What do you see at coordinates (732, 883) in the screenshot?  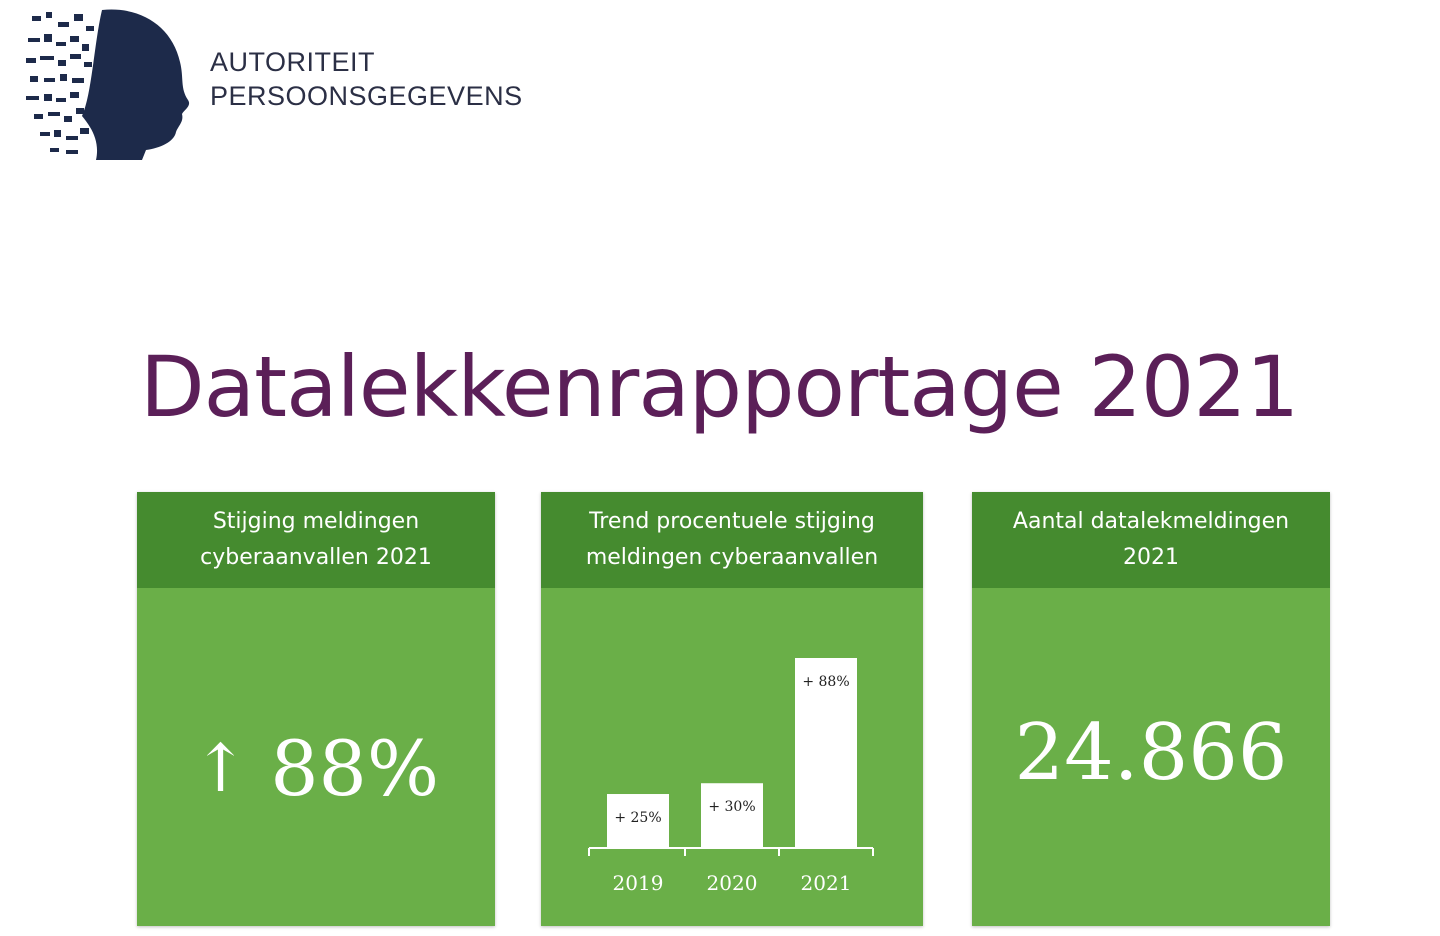 I see `tick-label-2020: 2020` at bounding box center [732, 883].